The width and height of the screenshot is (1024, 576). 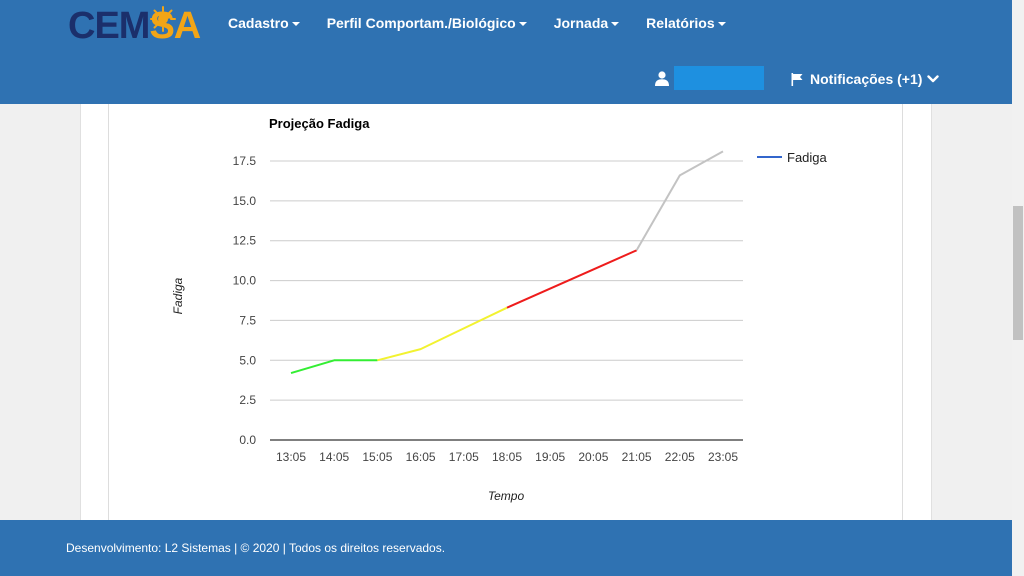 What do you see at coordinates (163, 19) in the screenshot?
I see `sun-icon` at bounding box center [163, 19].